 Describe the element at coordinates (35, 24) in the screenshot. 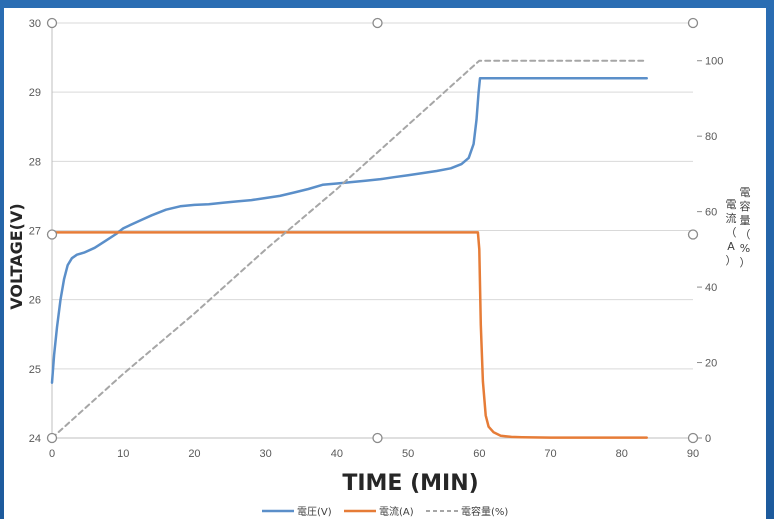

I see `y-tick-label: 30` at that location.